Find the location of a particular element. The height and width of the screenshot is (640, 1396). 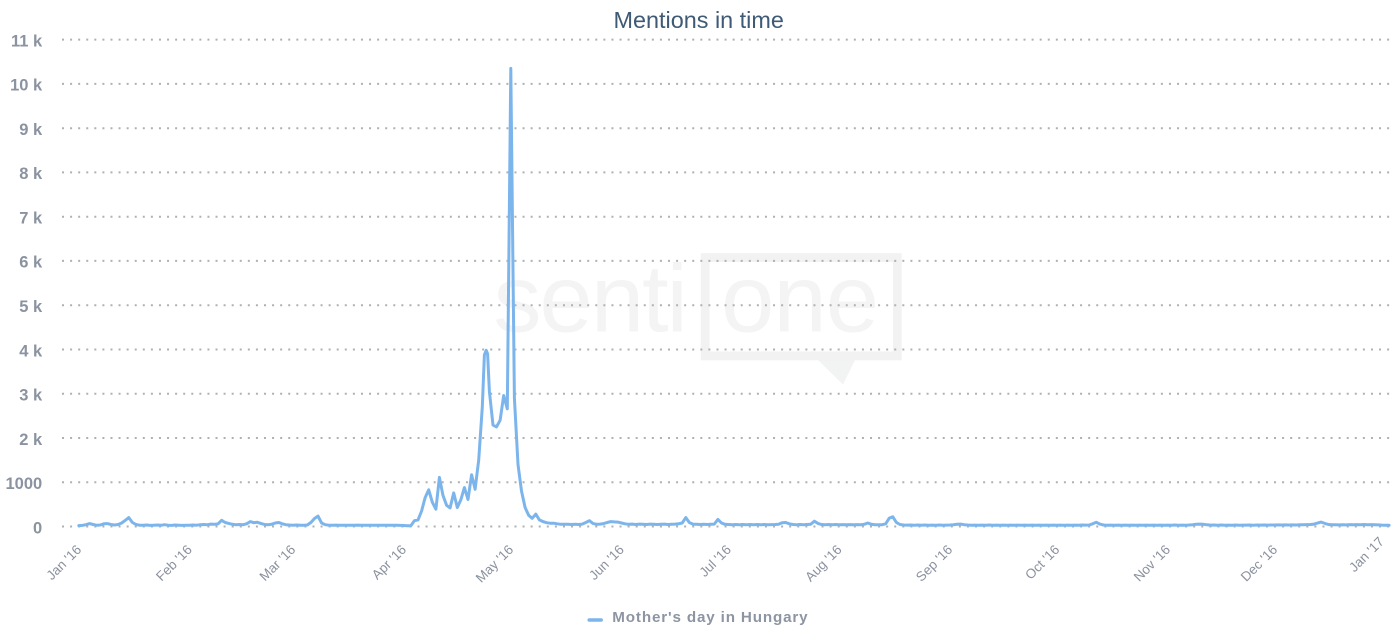

svg-text: 2 k is located at coordinates (31, 440).